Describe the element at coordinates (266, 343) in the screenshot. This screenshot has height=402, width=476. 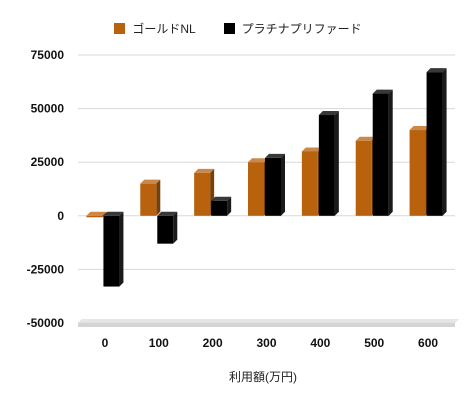
I see `x-tick-label: 300` at that location.